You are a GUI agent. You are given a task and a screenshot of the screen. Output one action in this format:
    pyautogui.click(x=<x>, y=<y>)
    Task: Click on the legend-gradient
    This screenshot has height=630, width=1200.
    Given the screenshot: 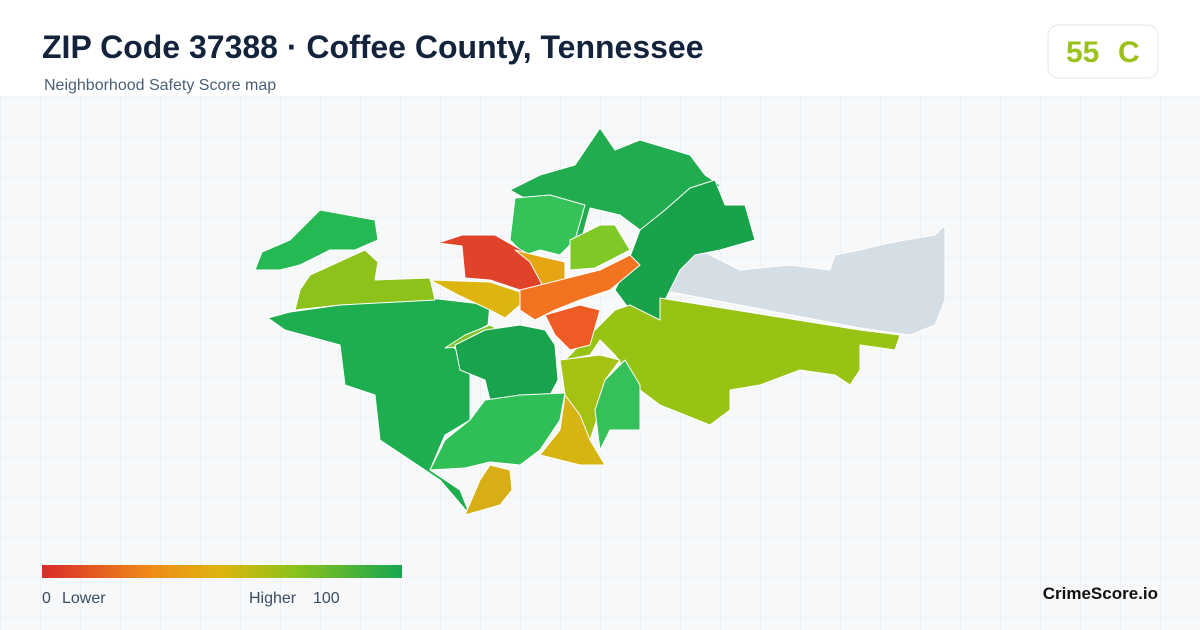 What is the action you would take?
    pyautogui.click(x=222, y=571)
    